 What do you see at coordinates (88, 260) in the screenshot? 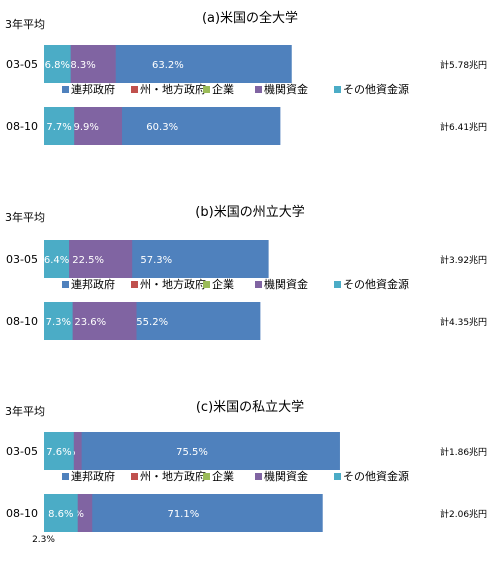
I see `data-label: 22.5%` at bounding box center [88, 260].